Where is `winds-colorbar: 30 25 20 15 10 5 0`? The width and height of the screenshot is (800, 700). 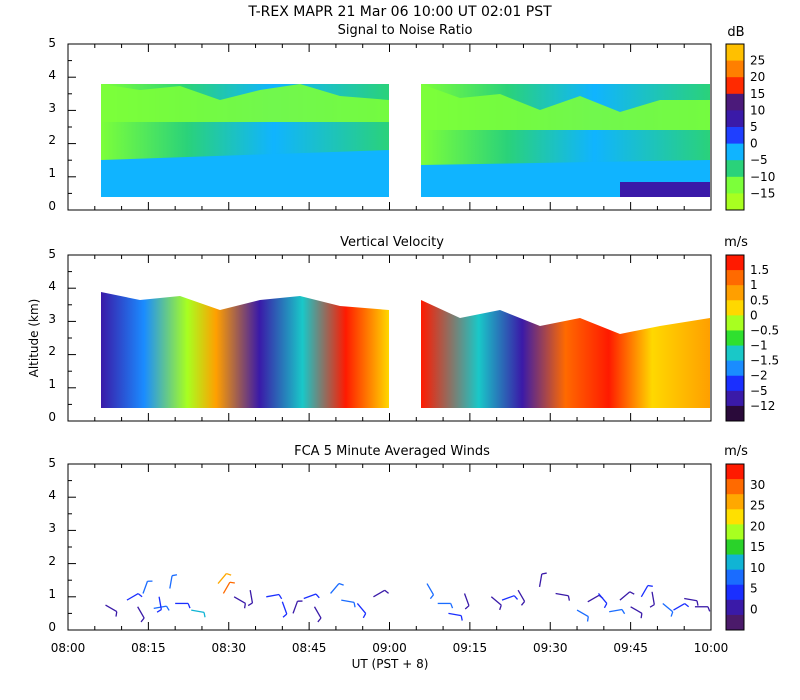 winds-colorbar: 30 25 20 15 10 5 0 is located at coordinates (745, 547).